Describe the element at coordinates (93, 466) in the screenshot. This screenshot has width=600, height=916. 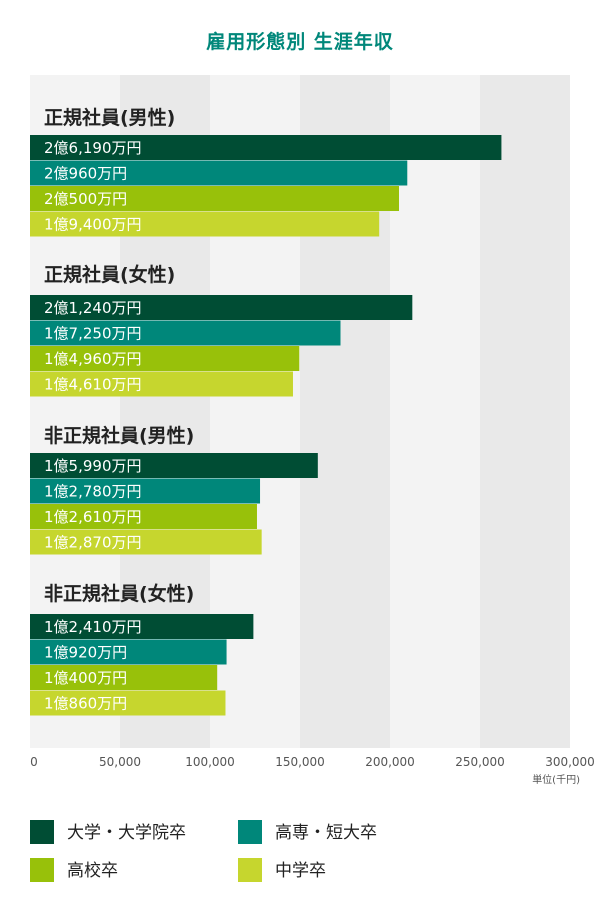
I see `bar-value-label: 1億5,990万円` at that location.